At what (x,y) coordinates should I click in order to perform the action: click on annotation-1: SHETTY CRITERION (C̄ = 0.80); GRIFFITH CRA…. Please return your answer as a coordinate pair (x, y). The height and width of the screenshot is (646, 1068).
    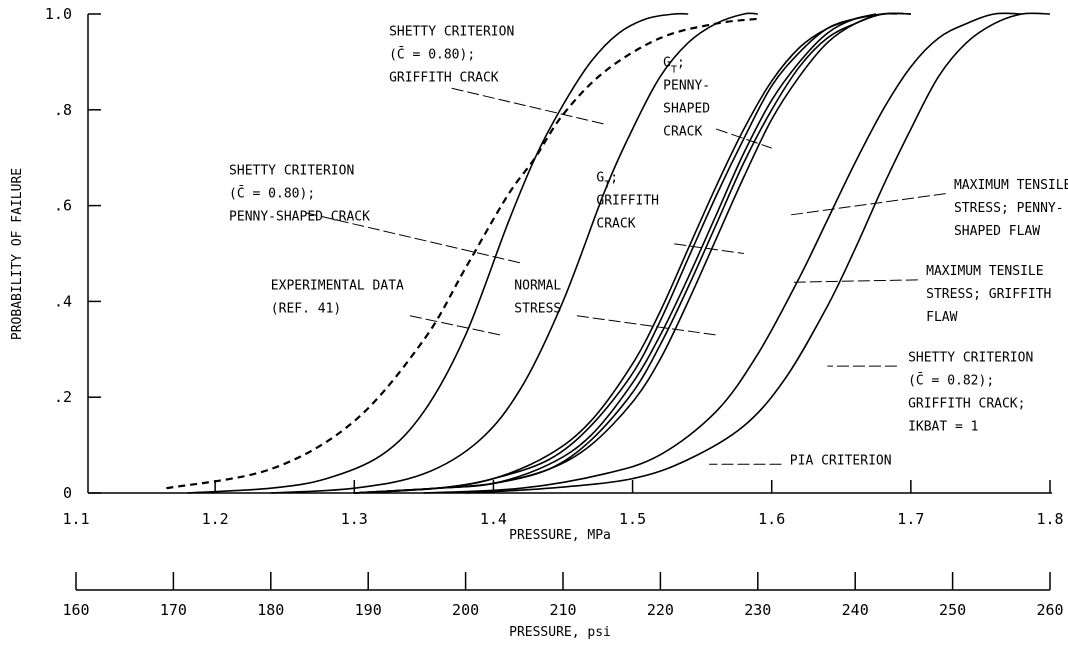
    Looking at the image, I should click on (497, 75).